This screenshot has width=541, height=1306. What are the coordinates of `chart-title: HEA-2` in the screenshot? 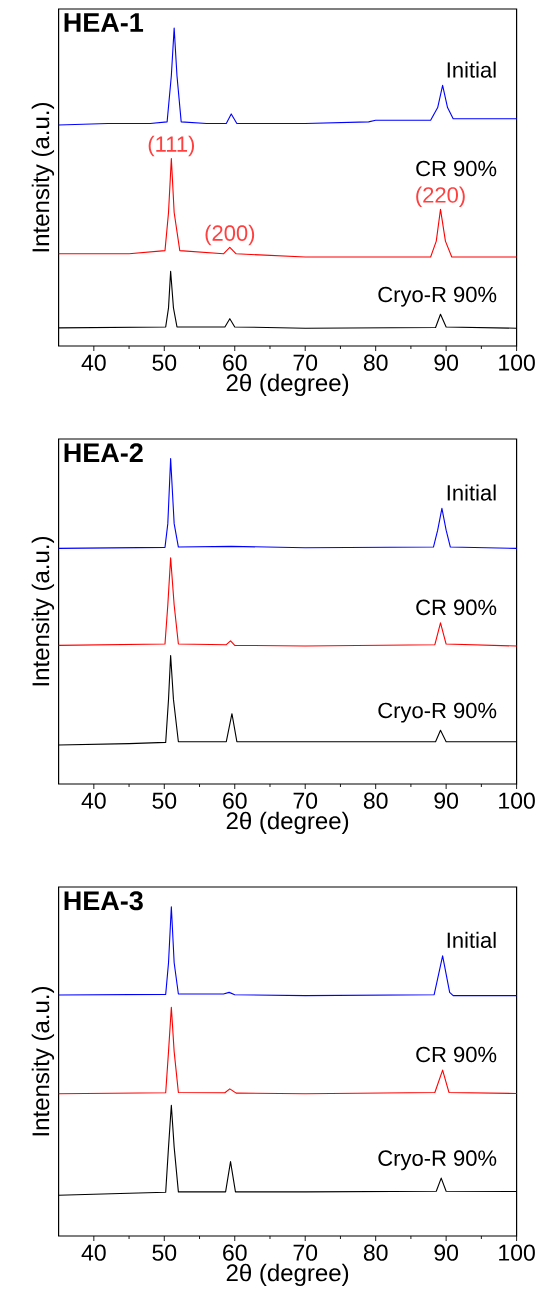 It's located at (103, 453).